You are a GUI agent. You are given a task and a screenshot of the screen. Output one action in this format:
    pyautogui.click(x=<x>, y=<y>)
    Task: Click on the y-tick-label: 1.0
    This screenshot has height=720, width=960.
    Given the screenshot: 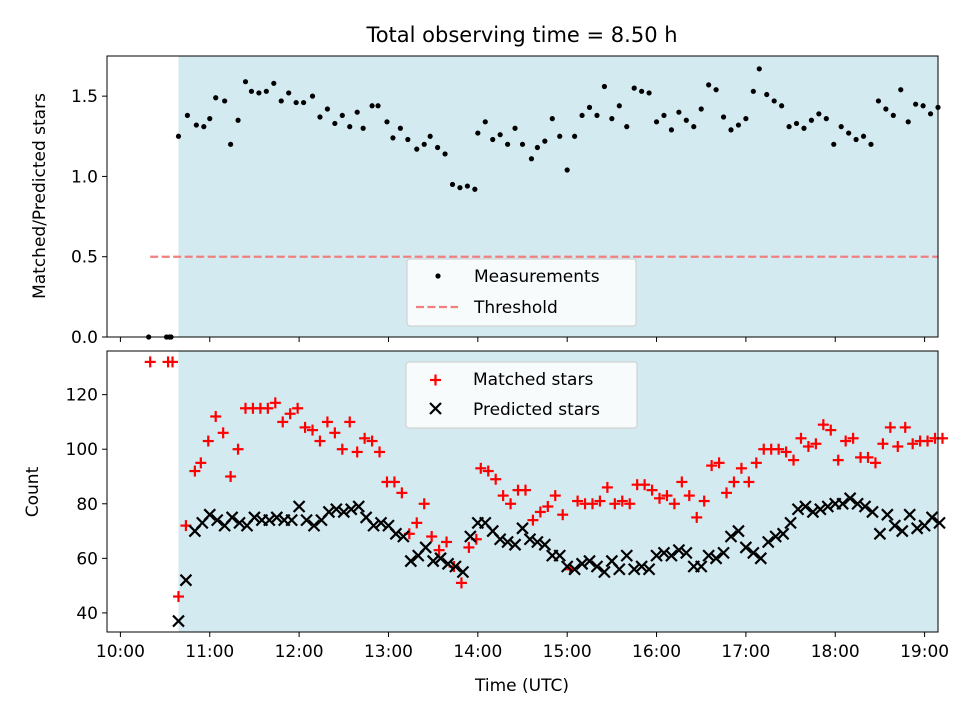 What is the action you would take?
    pyautogui.click(x=84, y=177)
    